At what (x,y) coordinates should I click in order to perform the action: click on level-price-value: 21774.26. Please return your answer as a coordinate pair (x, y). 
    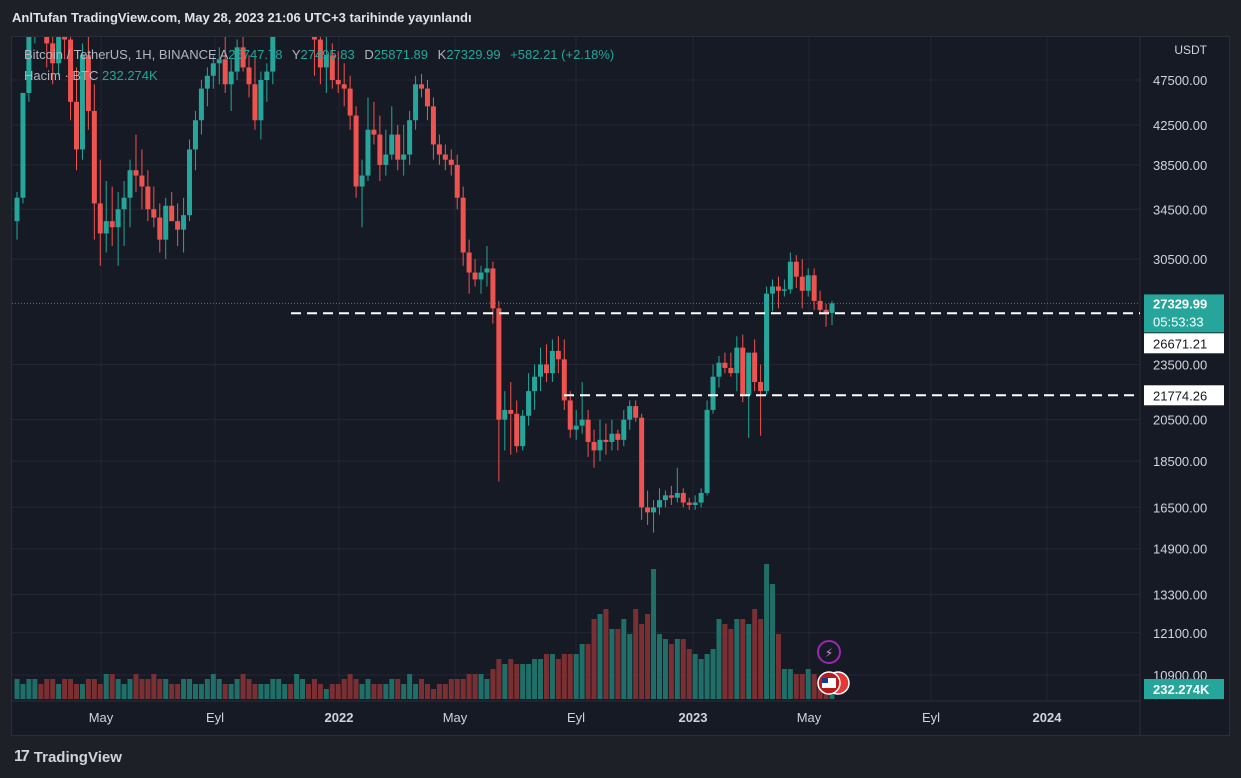
    Looking at the image, I should click on (1180, 395).